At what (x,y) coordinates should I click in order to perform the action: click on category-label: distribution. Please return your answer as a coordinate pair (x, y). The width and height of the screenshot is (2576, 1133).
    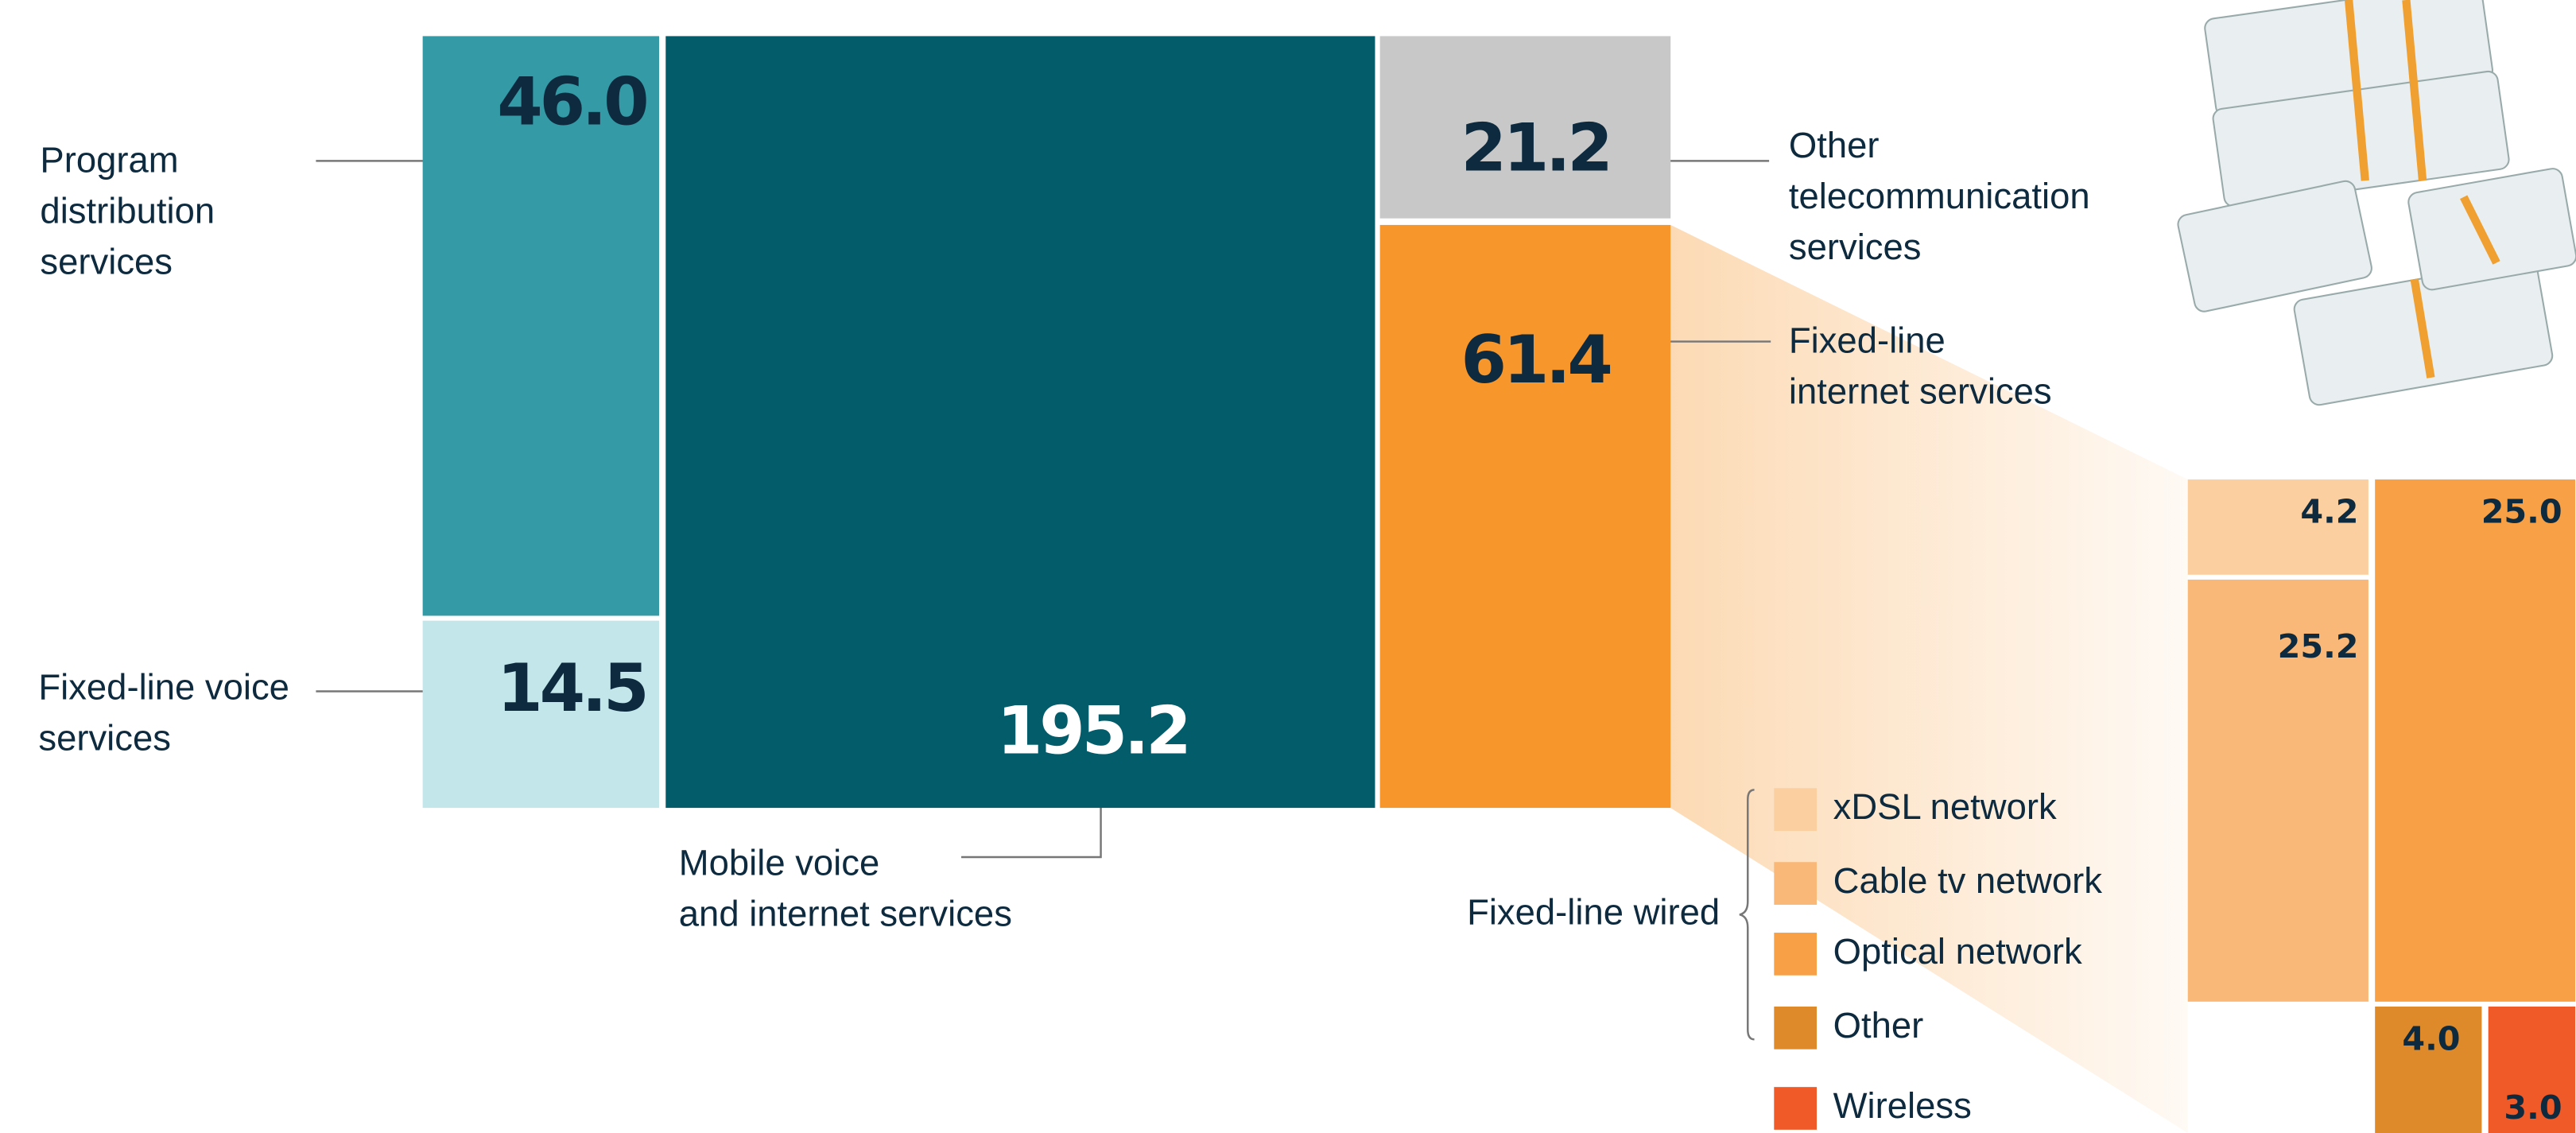
    Looking at the image, I should click on (128, 211).